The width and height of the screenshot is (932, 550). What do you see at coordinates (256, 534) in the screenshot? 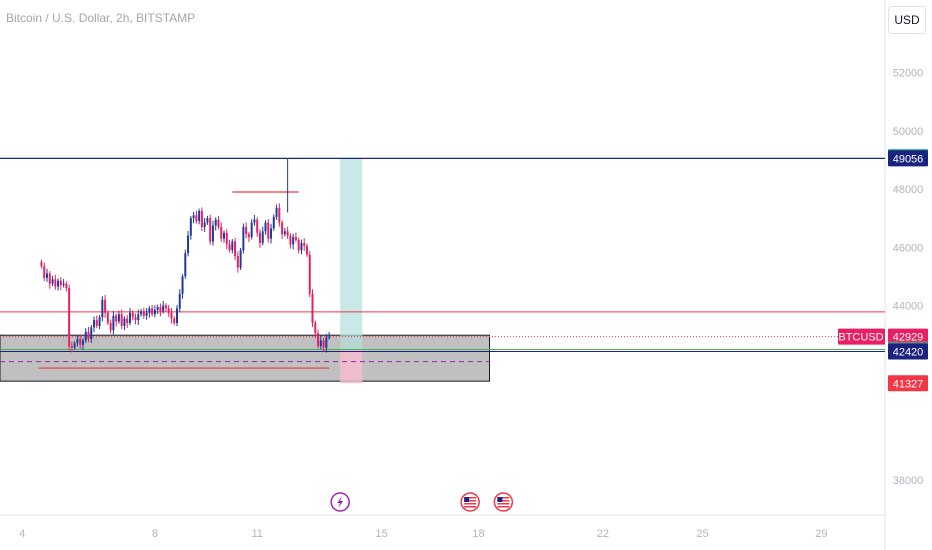
I see `x-tick-label: 11` at bounding box center [256, 534].